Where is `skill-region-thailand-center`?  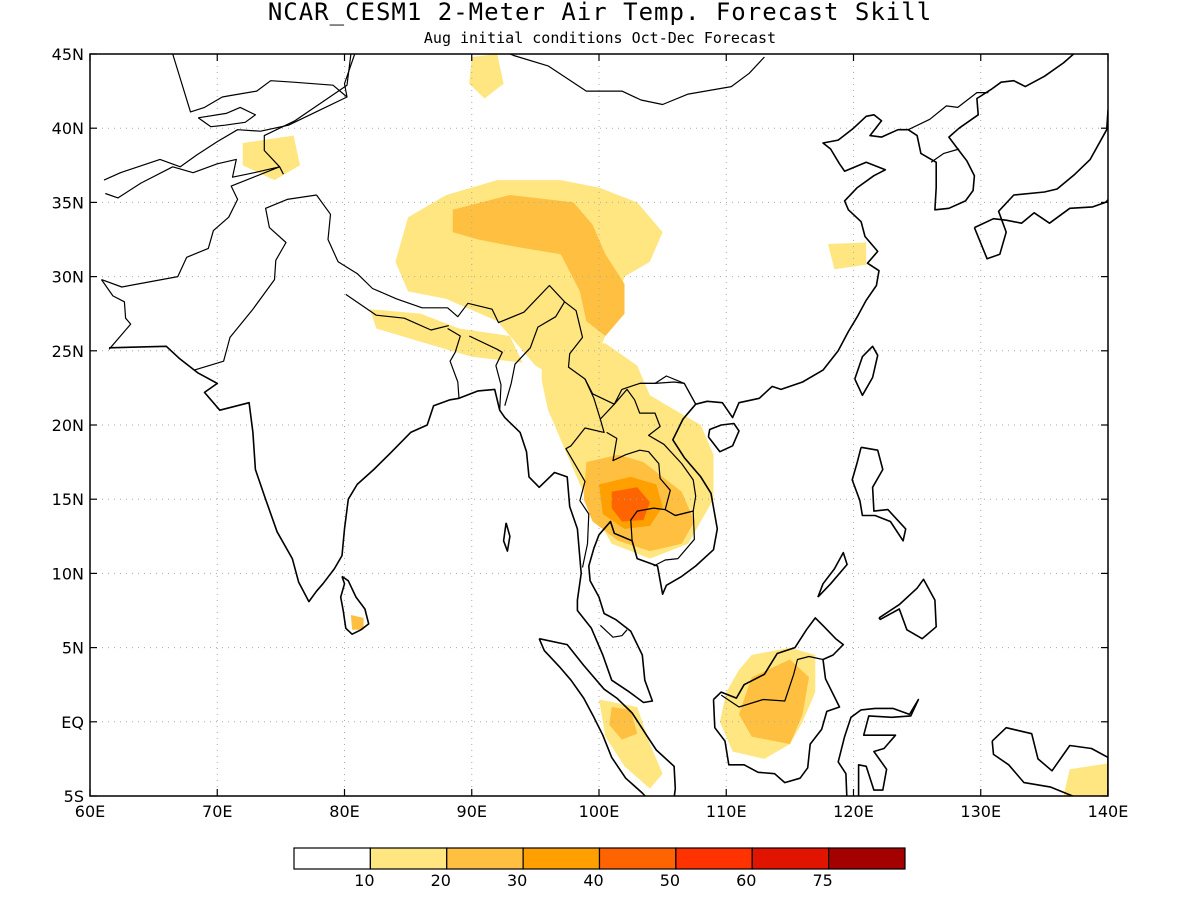
skill-region-thailand-center is located at coordinates (630, 504).